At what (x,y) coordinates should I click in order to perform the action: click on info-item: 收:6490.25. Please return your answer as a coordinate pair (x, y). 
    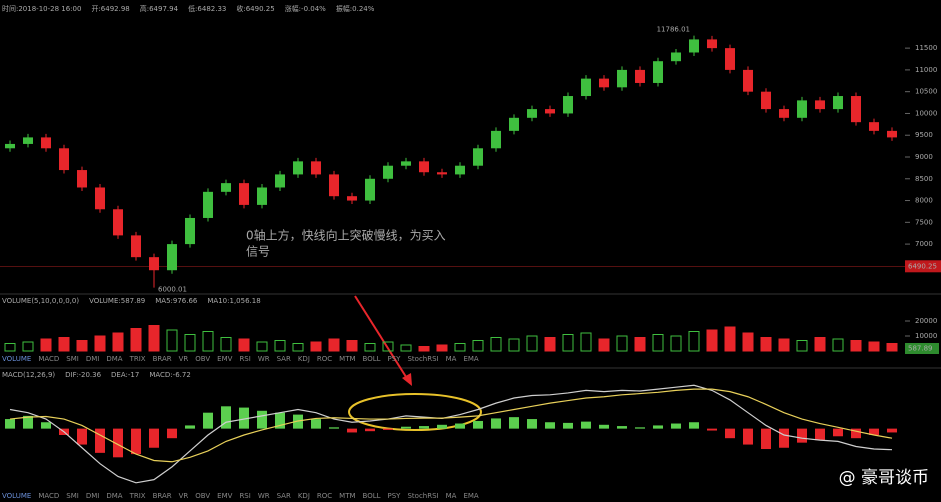
    Looking at the image, I should click on (255, 8).